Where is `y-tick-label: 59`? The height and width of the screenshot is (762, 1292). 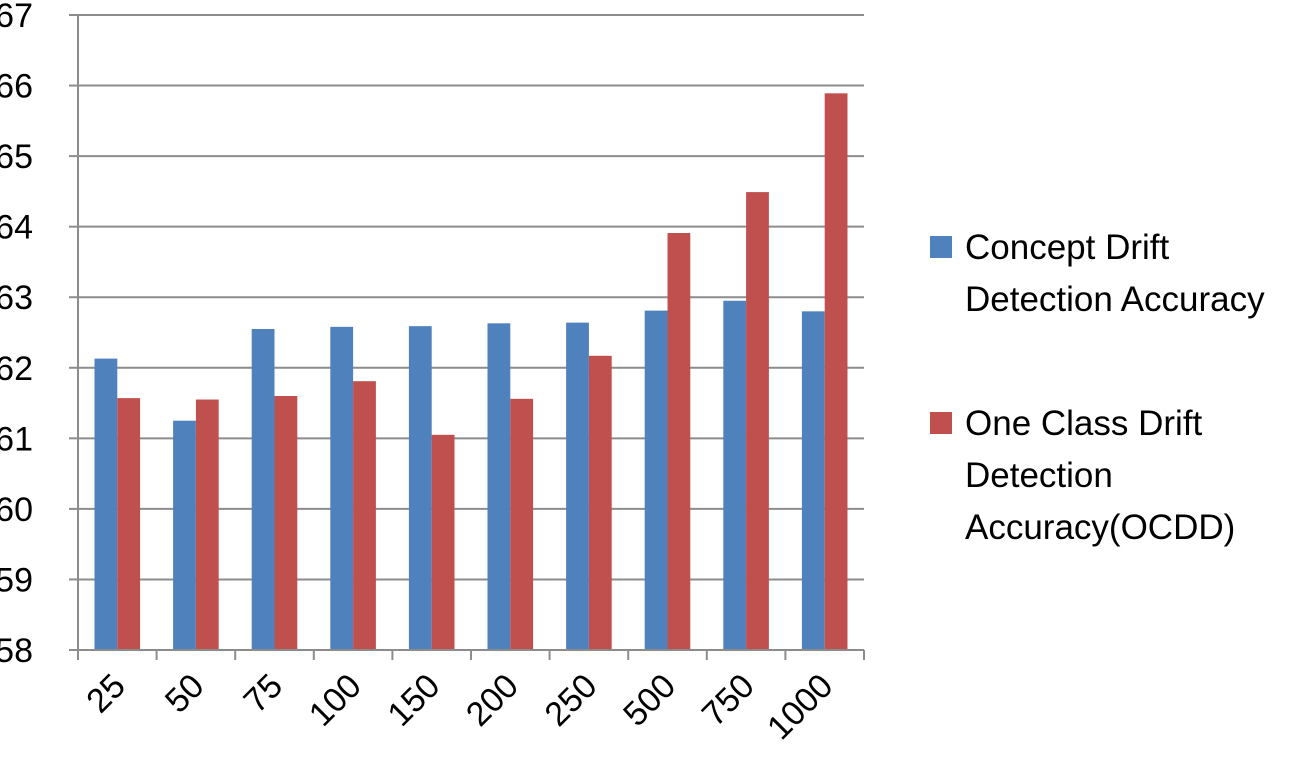
y-tick-label: 59 is located at coordinates (16, 580).